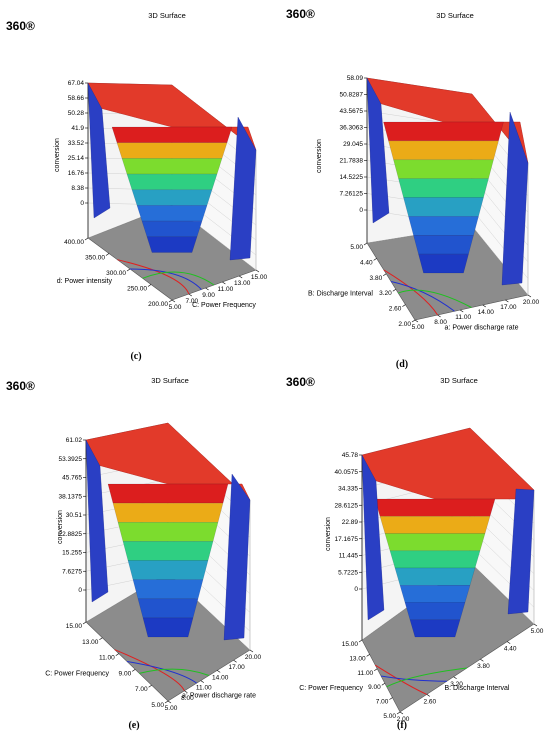 The height and width of the screenshot is (741, 550). What do you see at coordinates (347, 505) in the screenshot?
I see `z-tick-label: 28.6125` at bounding box center [347, 505].